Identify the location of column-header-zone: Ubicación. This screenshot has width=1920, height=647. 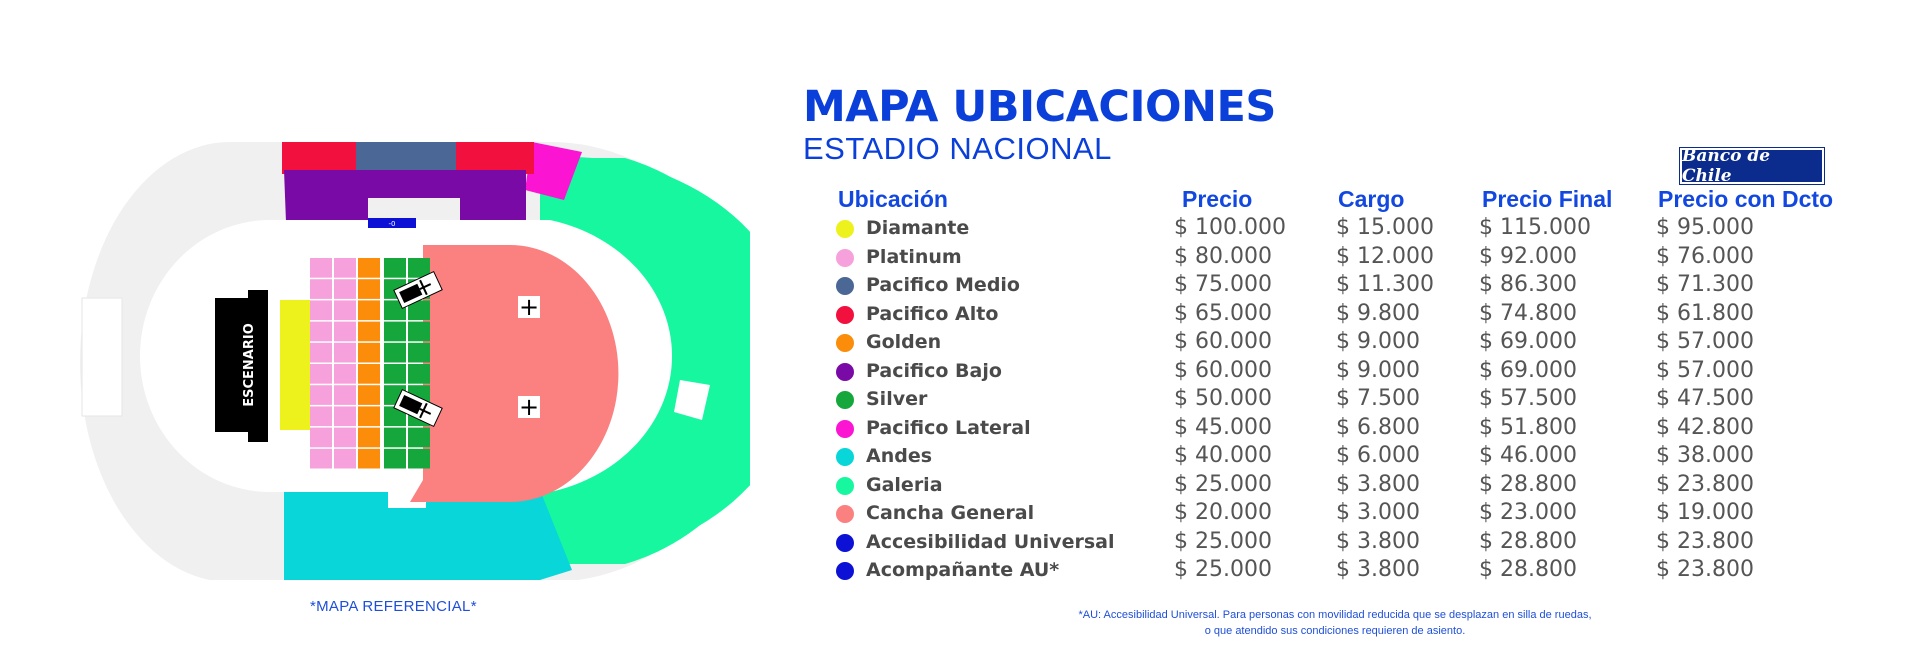
(893, 199).